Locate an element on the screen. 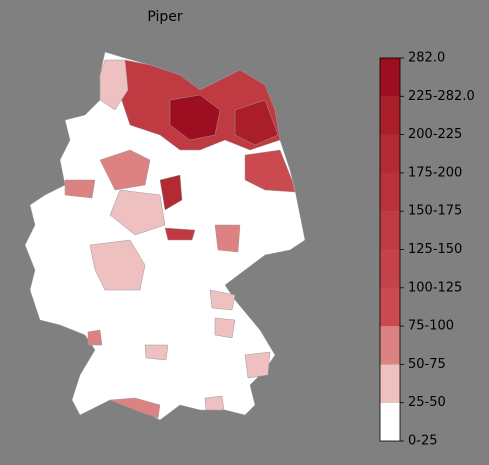 Image resolution: width=489 pixels, height=465 pixels. colorbar-label: 282.0 is located at coordinates (426, 58).